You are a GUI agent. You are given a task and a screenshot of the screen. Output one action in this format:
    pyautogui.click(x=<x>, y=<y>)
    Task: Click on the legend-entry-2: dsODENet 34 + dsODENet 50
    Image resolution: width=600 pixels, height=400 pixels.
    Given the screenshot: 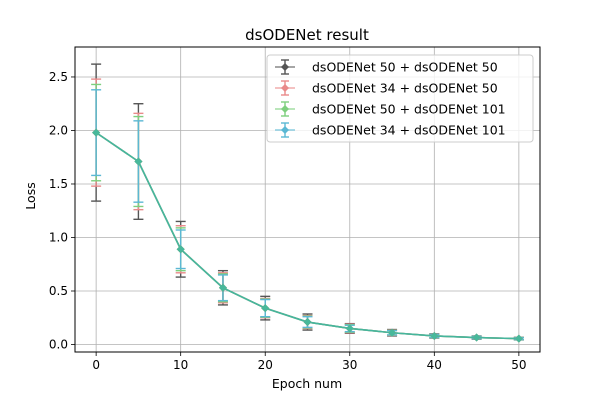 What is the action you would take?
    pyautogui.click(x=386, y=88)
    